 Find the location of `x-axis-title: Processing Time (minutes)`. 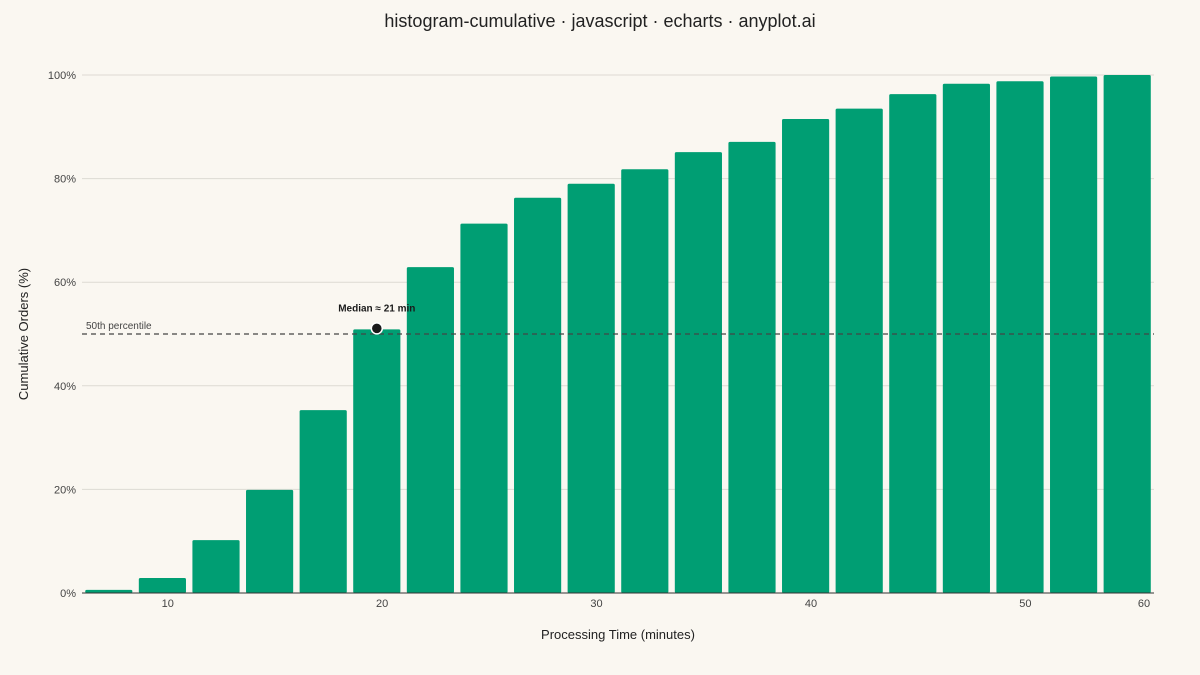

x-axis-title: Processing Time (minutes) is located at coordinates (618, 634).